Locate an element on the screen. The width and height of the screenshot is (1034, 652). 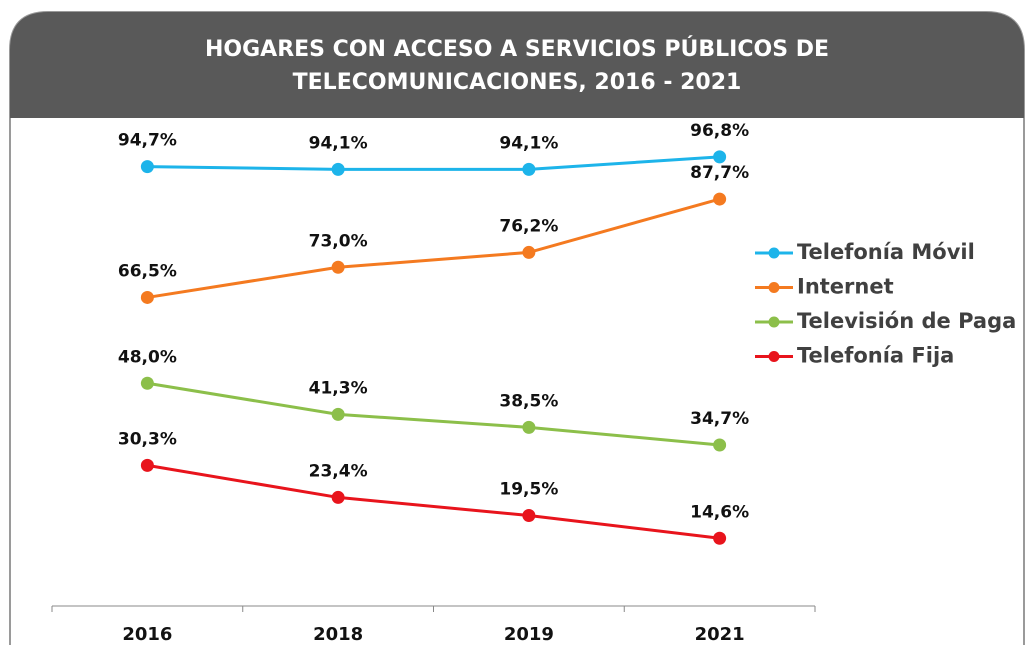
legend-label: Internet is located at coordinates (845, 287).